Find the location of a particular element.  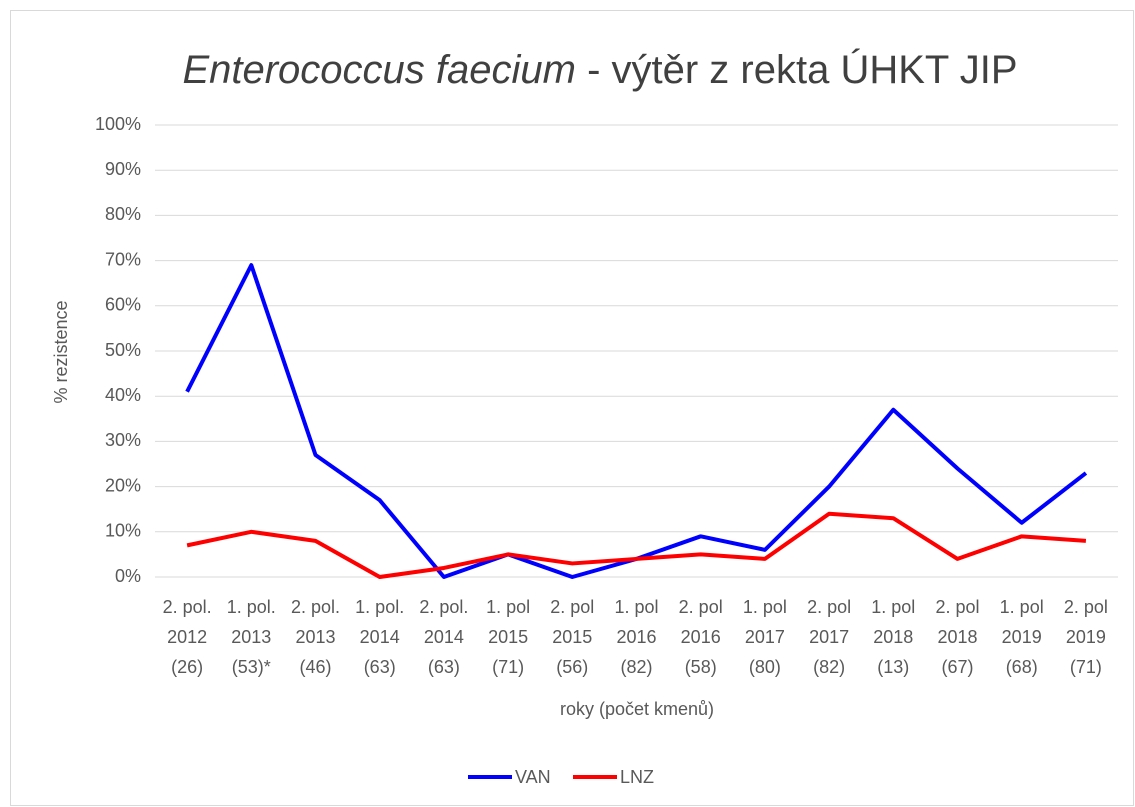

x-tick-label: (58) is located at coordinates (701, 667).